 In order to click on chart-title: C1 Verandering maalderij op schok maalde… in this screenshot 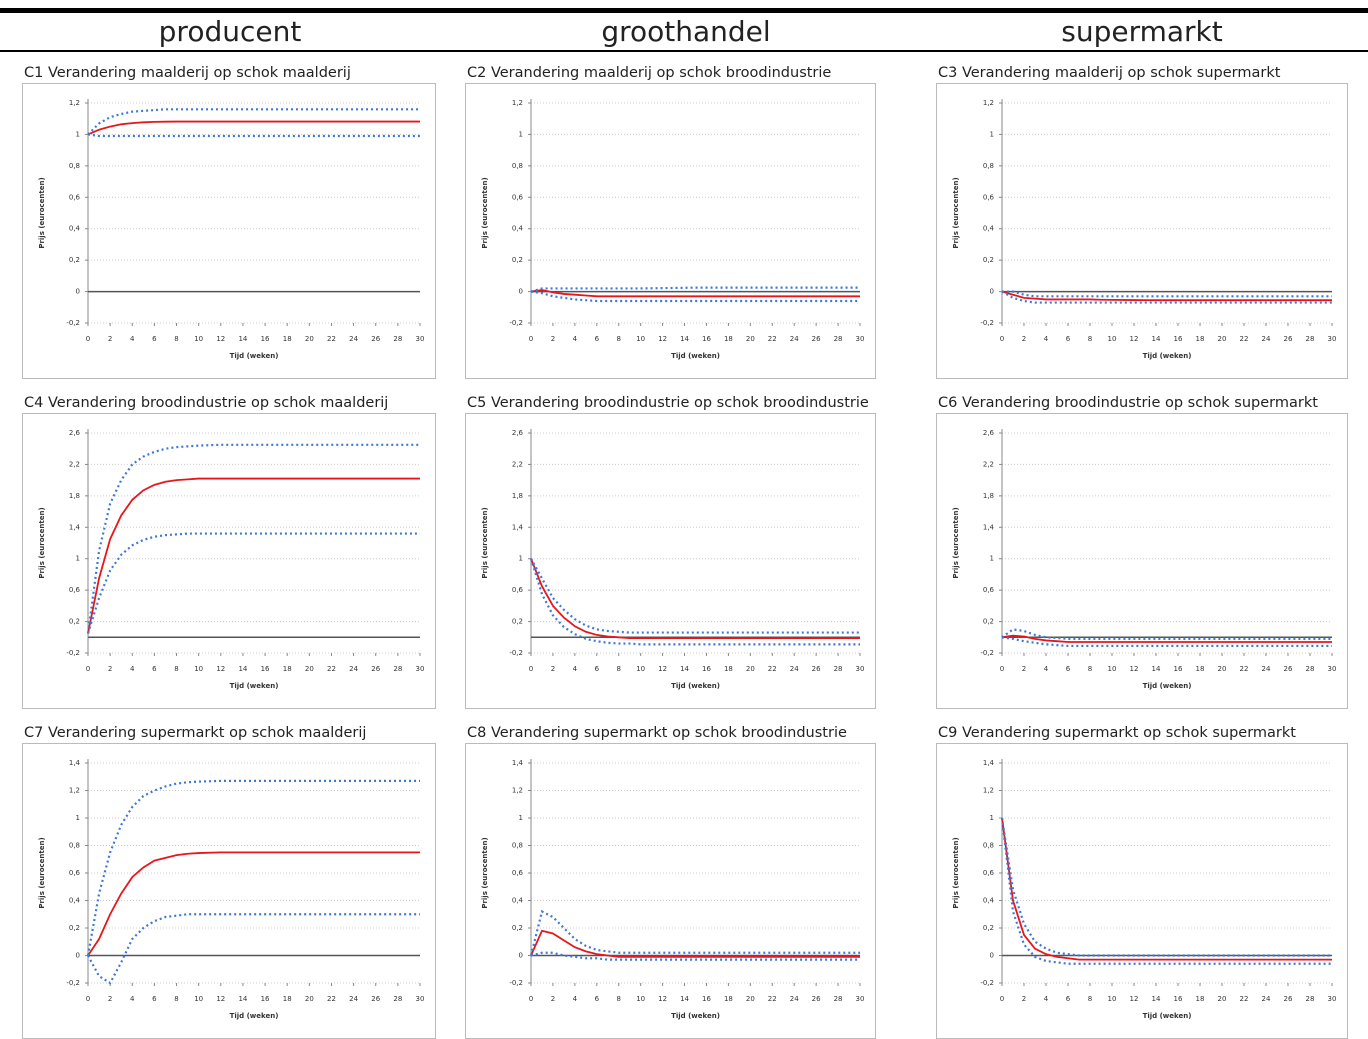, I will do `click(187, 73)`.